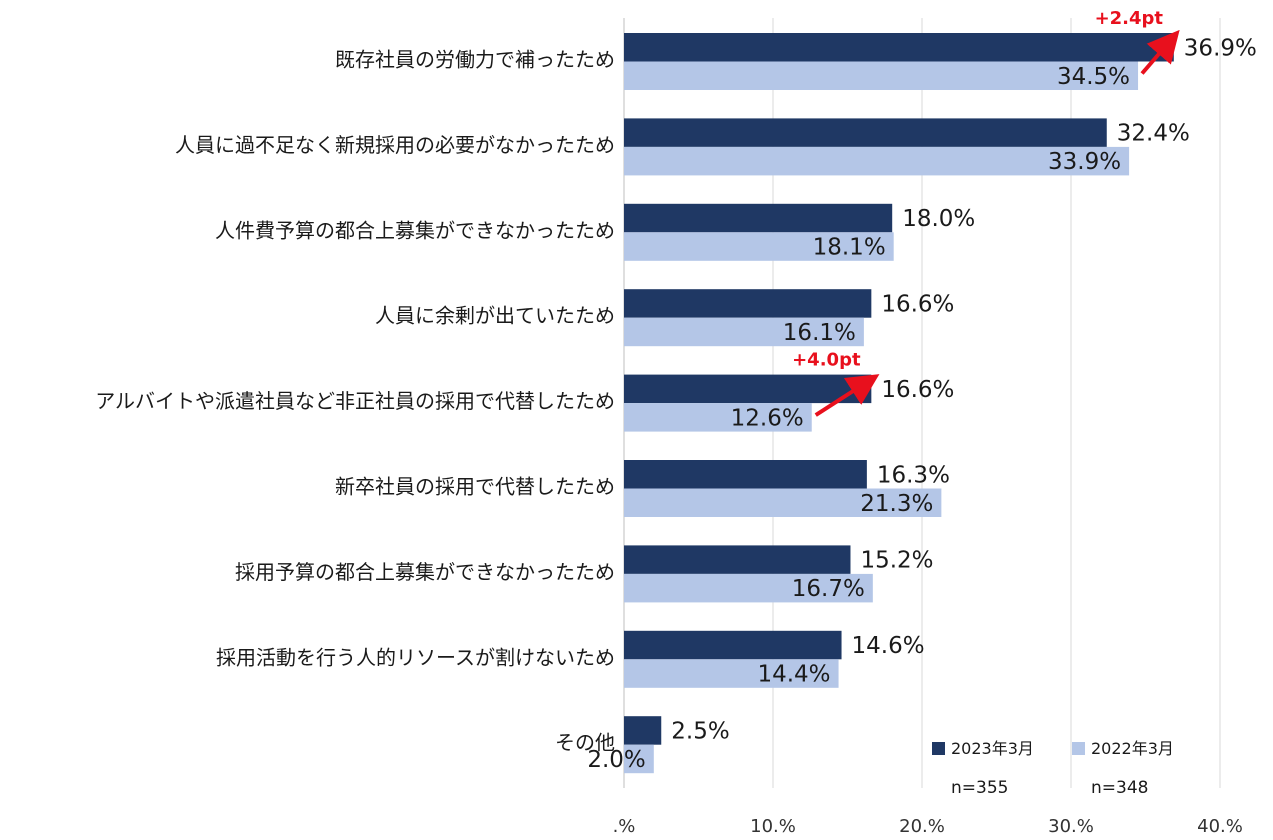  Describe the element at coordinates (395, 145) in the screenshot. I see `category-label: 人員に過不足なく新規採用の必要がなかったため` at that location.